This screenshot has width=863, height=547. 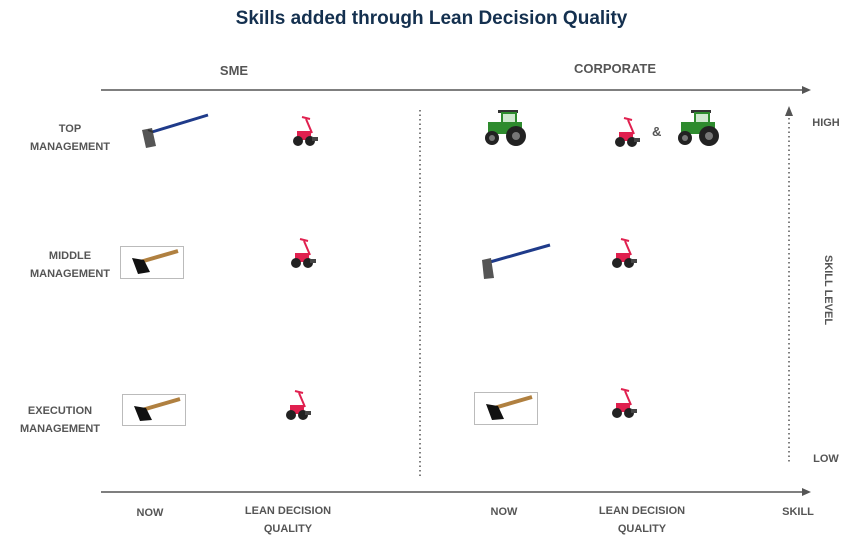 I want to click on x-label-ldq-sme-line1: LEAN DECISION, so click(x=288, y=511).